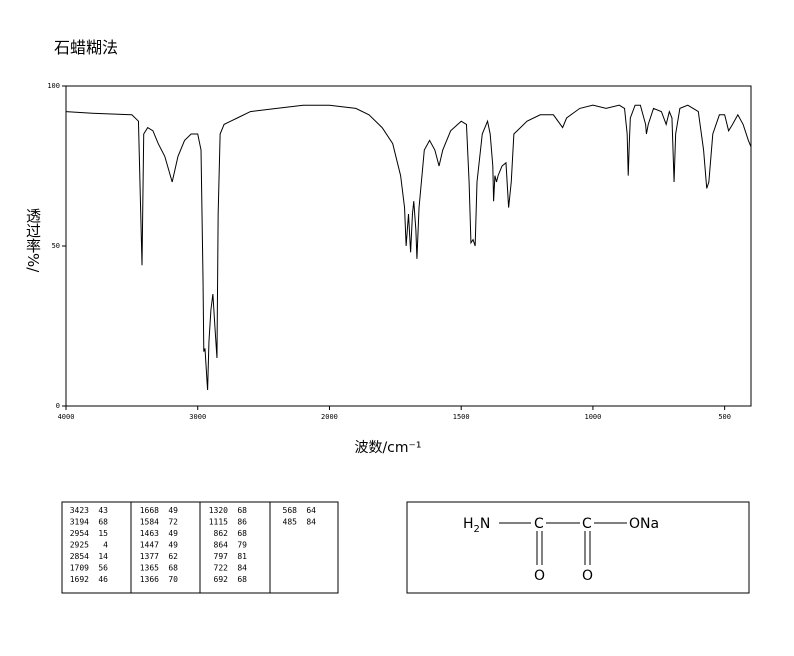 The image size is (794, 656). I want to click on peak-wavenumber: 1709, so click(79, 568).